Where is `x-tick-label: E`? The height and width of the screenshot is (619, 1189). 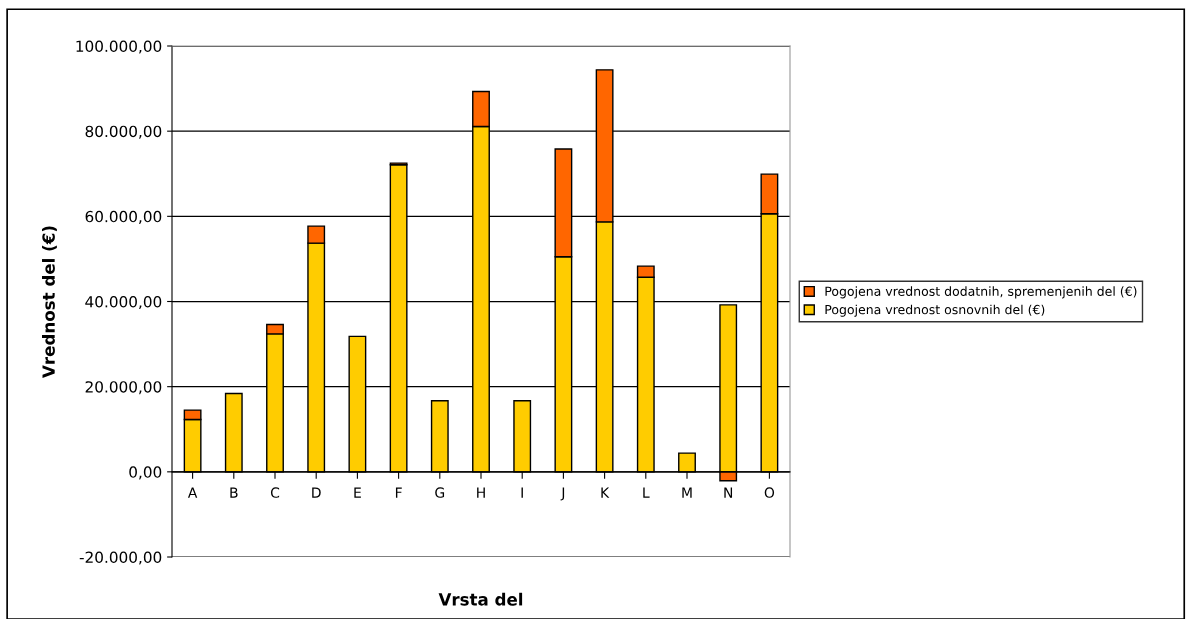
x-tick-label: E is located at coordinates (357, 492).